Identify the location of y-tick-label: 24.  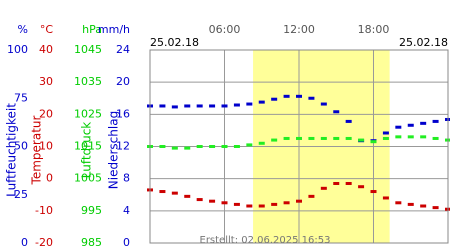
(123, 49).